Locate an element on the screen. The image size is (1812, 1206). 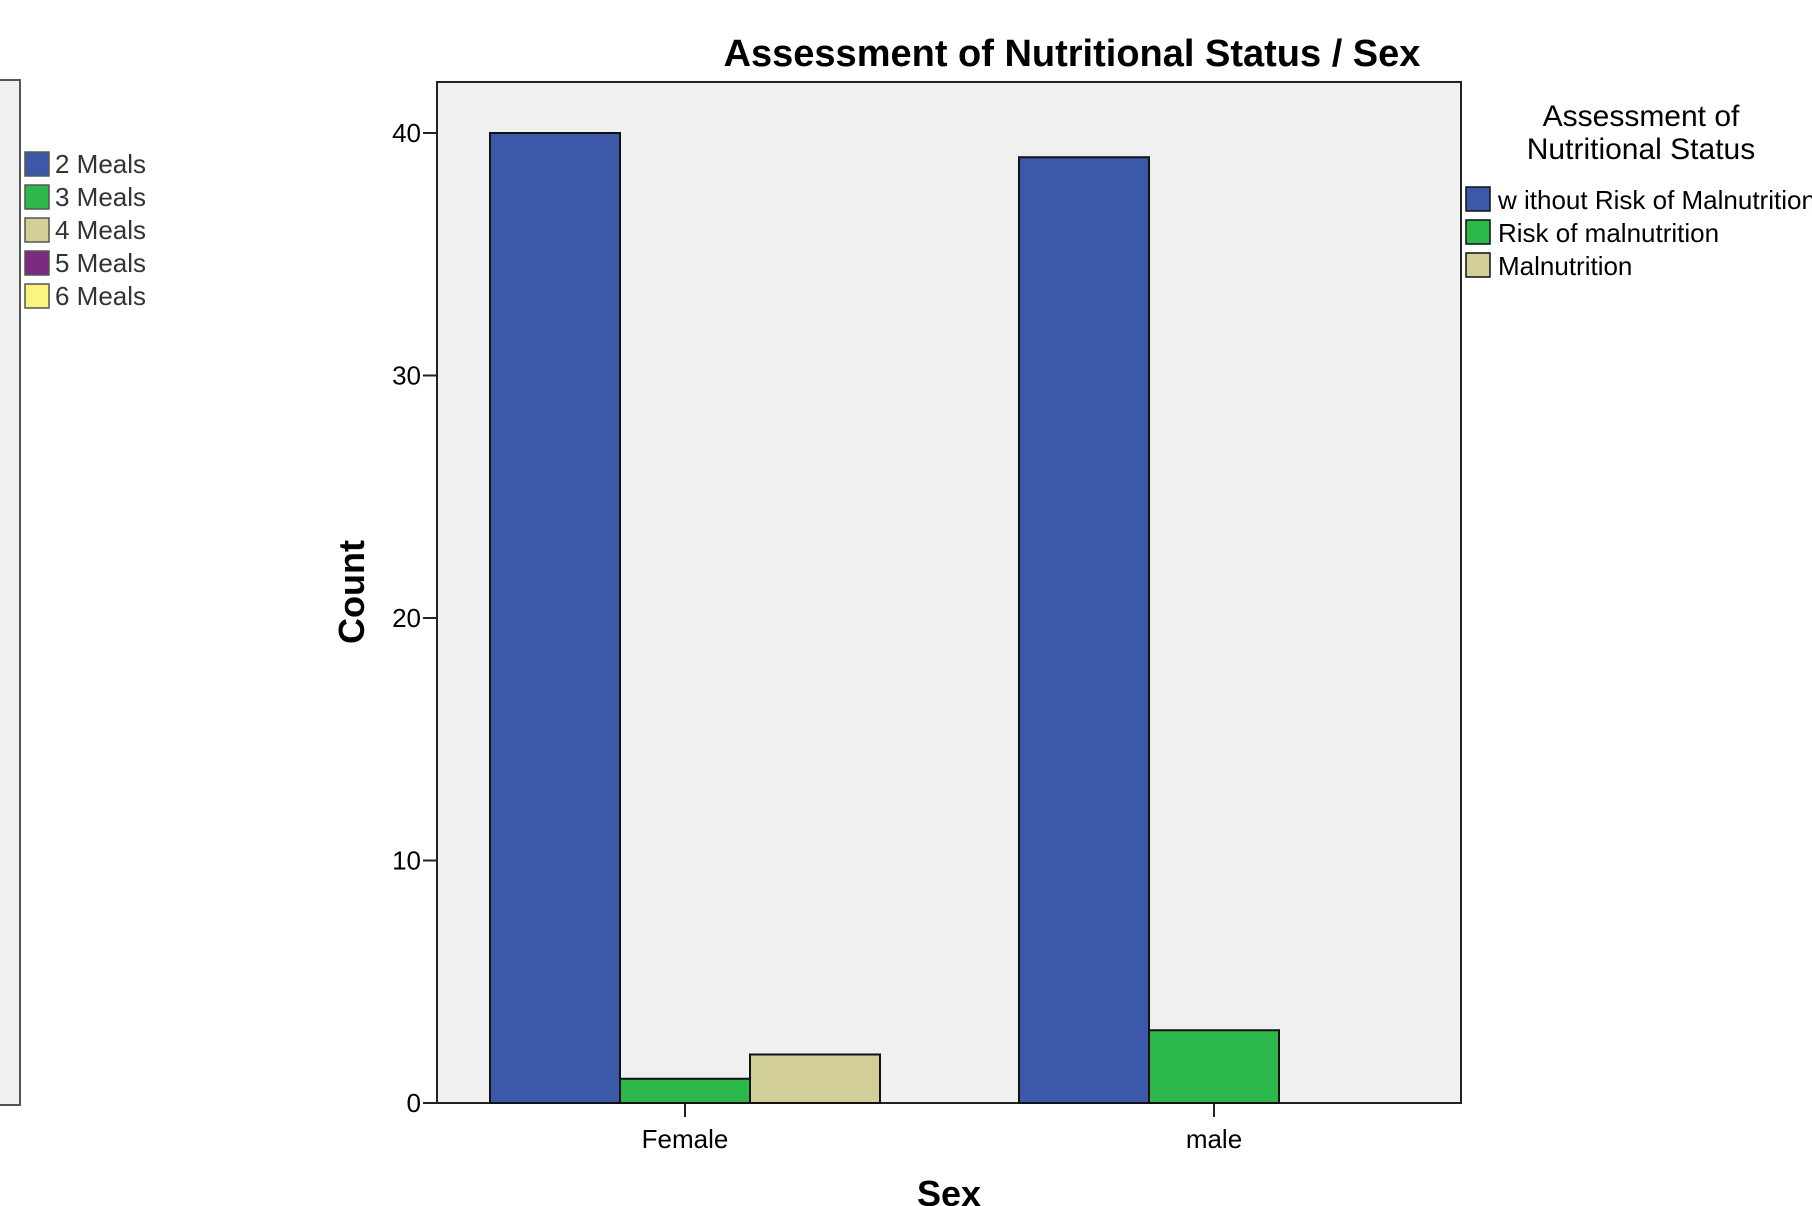
x-axis-label: Sex is located at coordinates (949, 1189).